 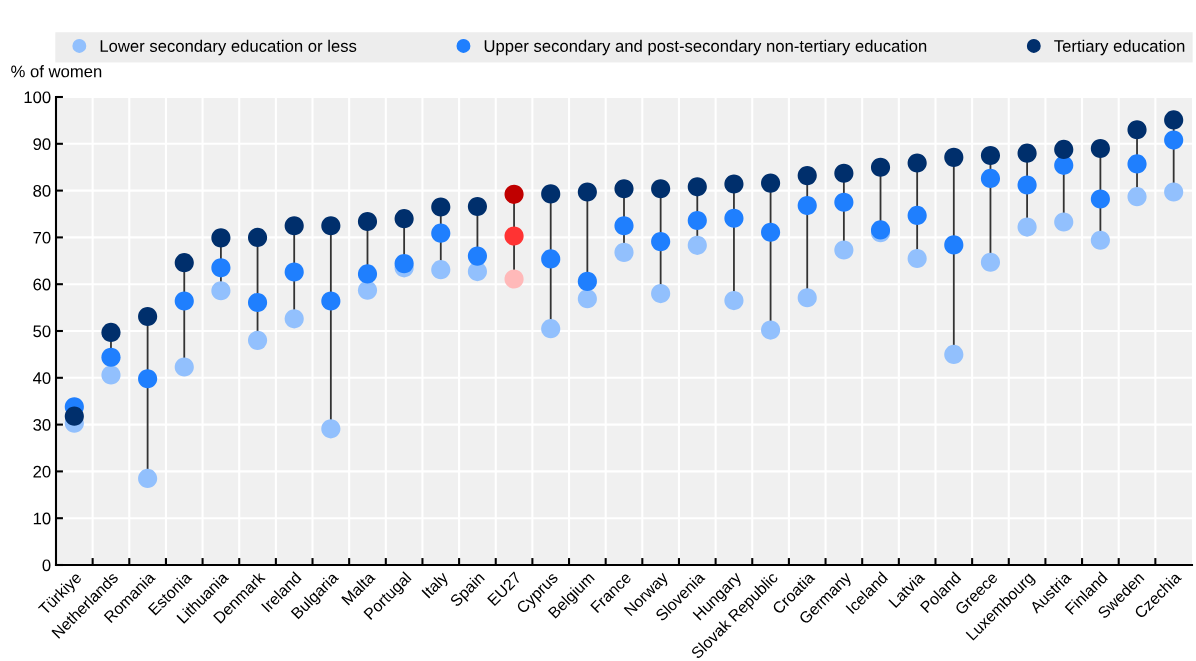 What do you see at coordinates (46, 565) in the screenshot?
I see `y-tick-label: 0` at bounding box center [46, 565].